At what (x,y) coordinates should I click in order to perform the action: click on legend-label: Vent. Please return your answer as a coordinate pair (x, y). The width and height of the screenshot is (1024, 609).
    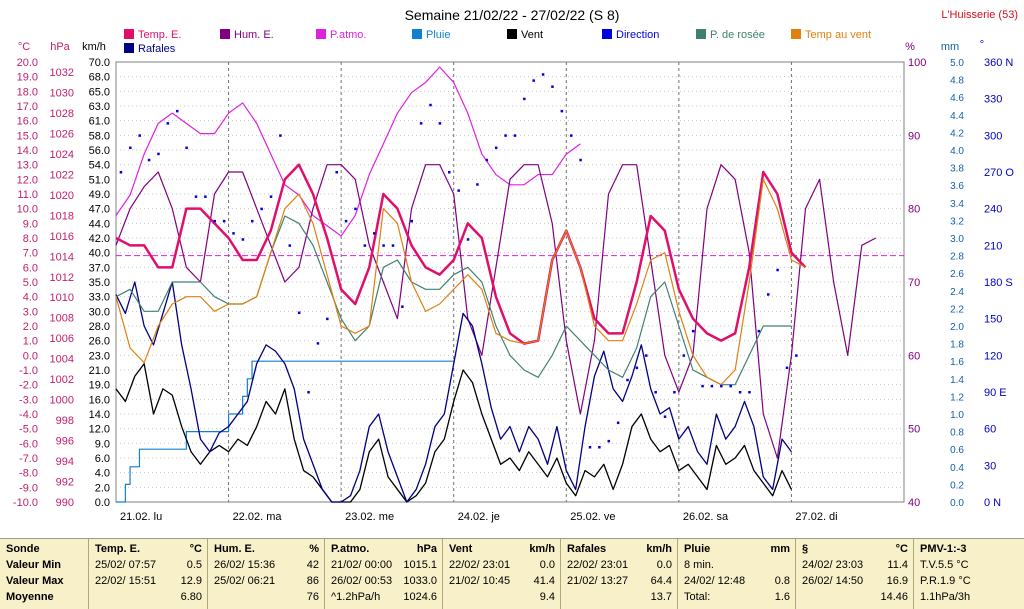
    Looking at the image, I should click on (532, 35).